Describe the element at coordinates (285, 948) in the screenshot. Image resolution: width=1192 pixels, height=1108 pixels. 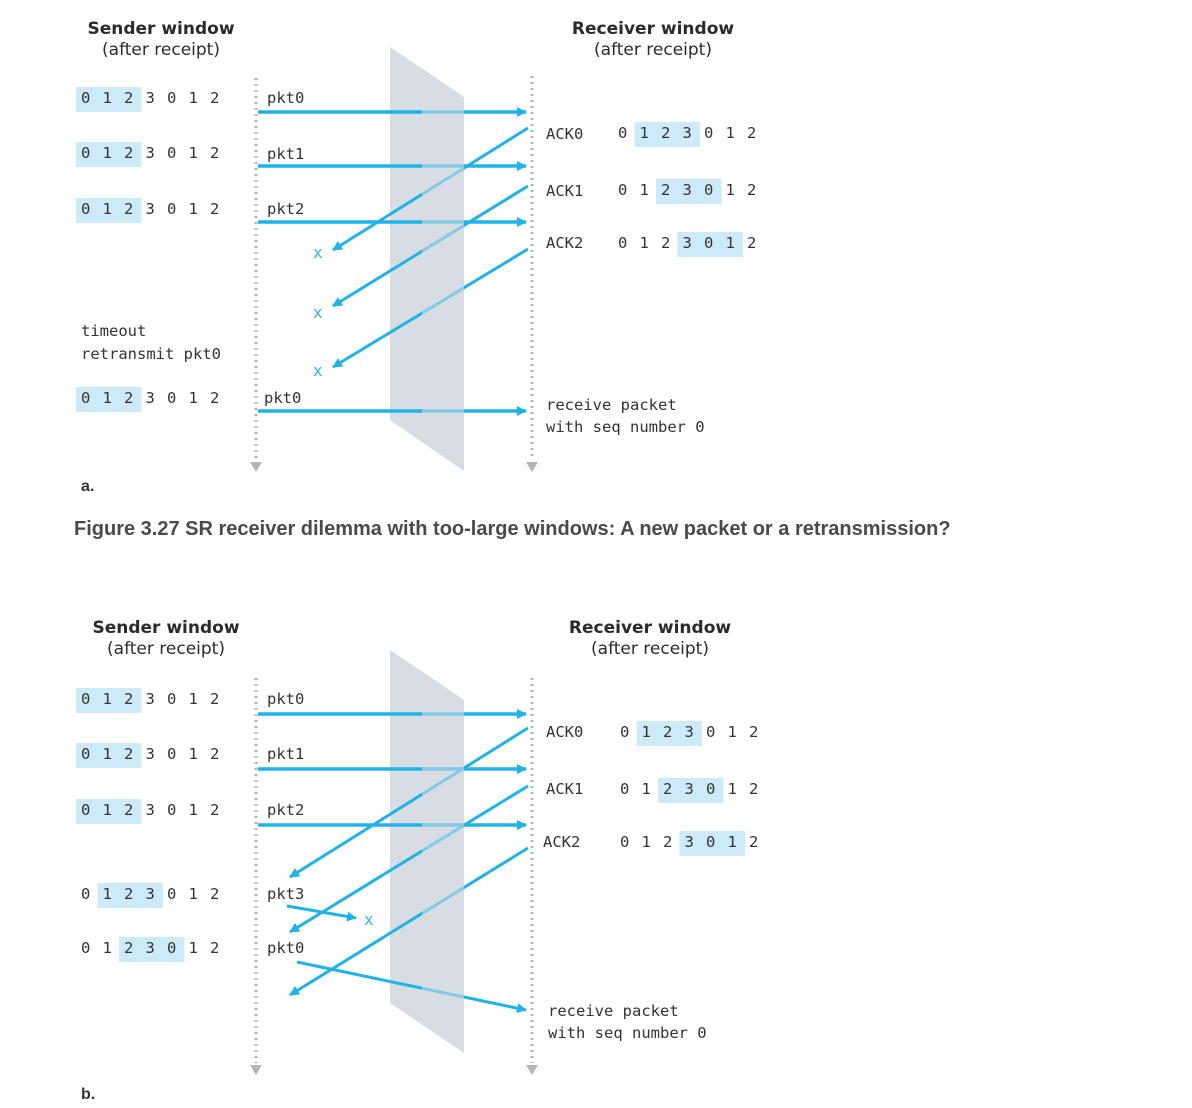
I see `packet-label-b-5: pkt0` at that location.